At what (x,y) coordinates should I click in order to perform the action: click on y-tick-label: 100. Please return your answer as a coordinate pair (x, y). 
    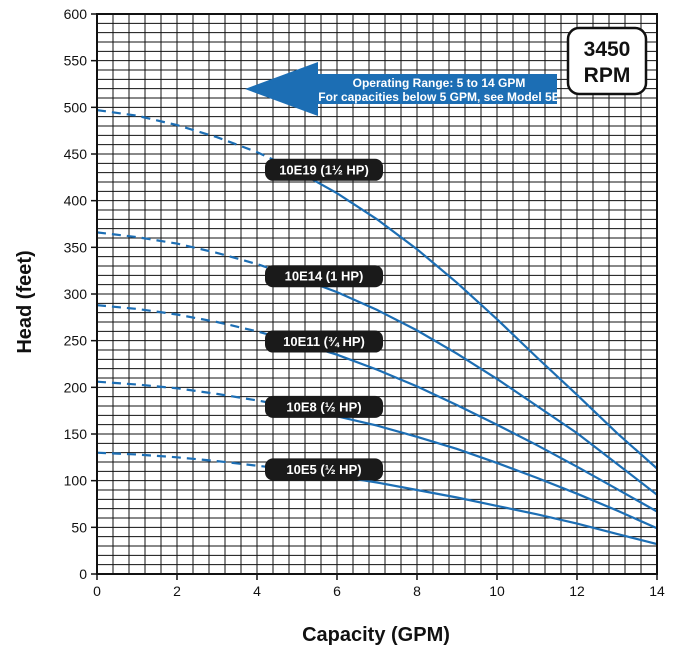
    Looking at the image, I should click on (76, 481).